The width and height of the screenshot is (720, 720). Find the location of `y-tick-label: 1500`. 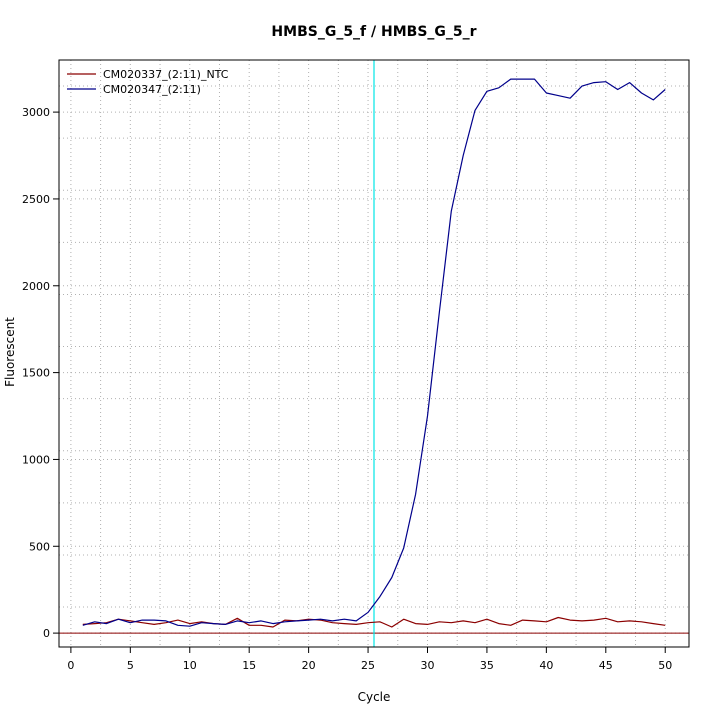

y-tick-label: 1500 is located at coordinates (36, 373).